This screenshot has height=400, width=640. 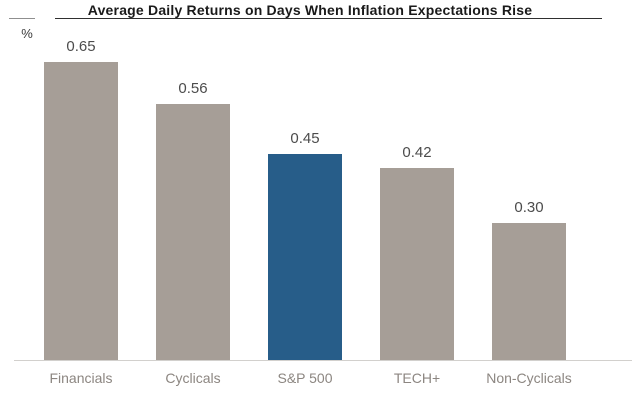 I want to click on value-label-cyclicals: 0.56, so click(x=193, y=88).